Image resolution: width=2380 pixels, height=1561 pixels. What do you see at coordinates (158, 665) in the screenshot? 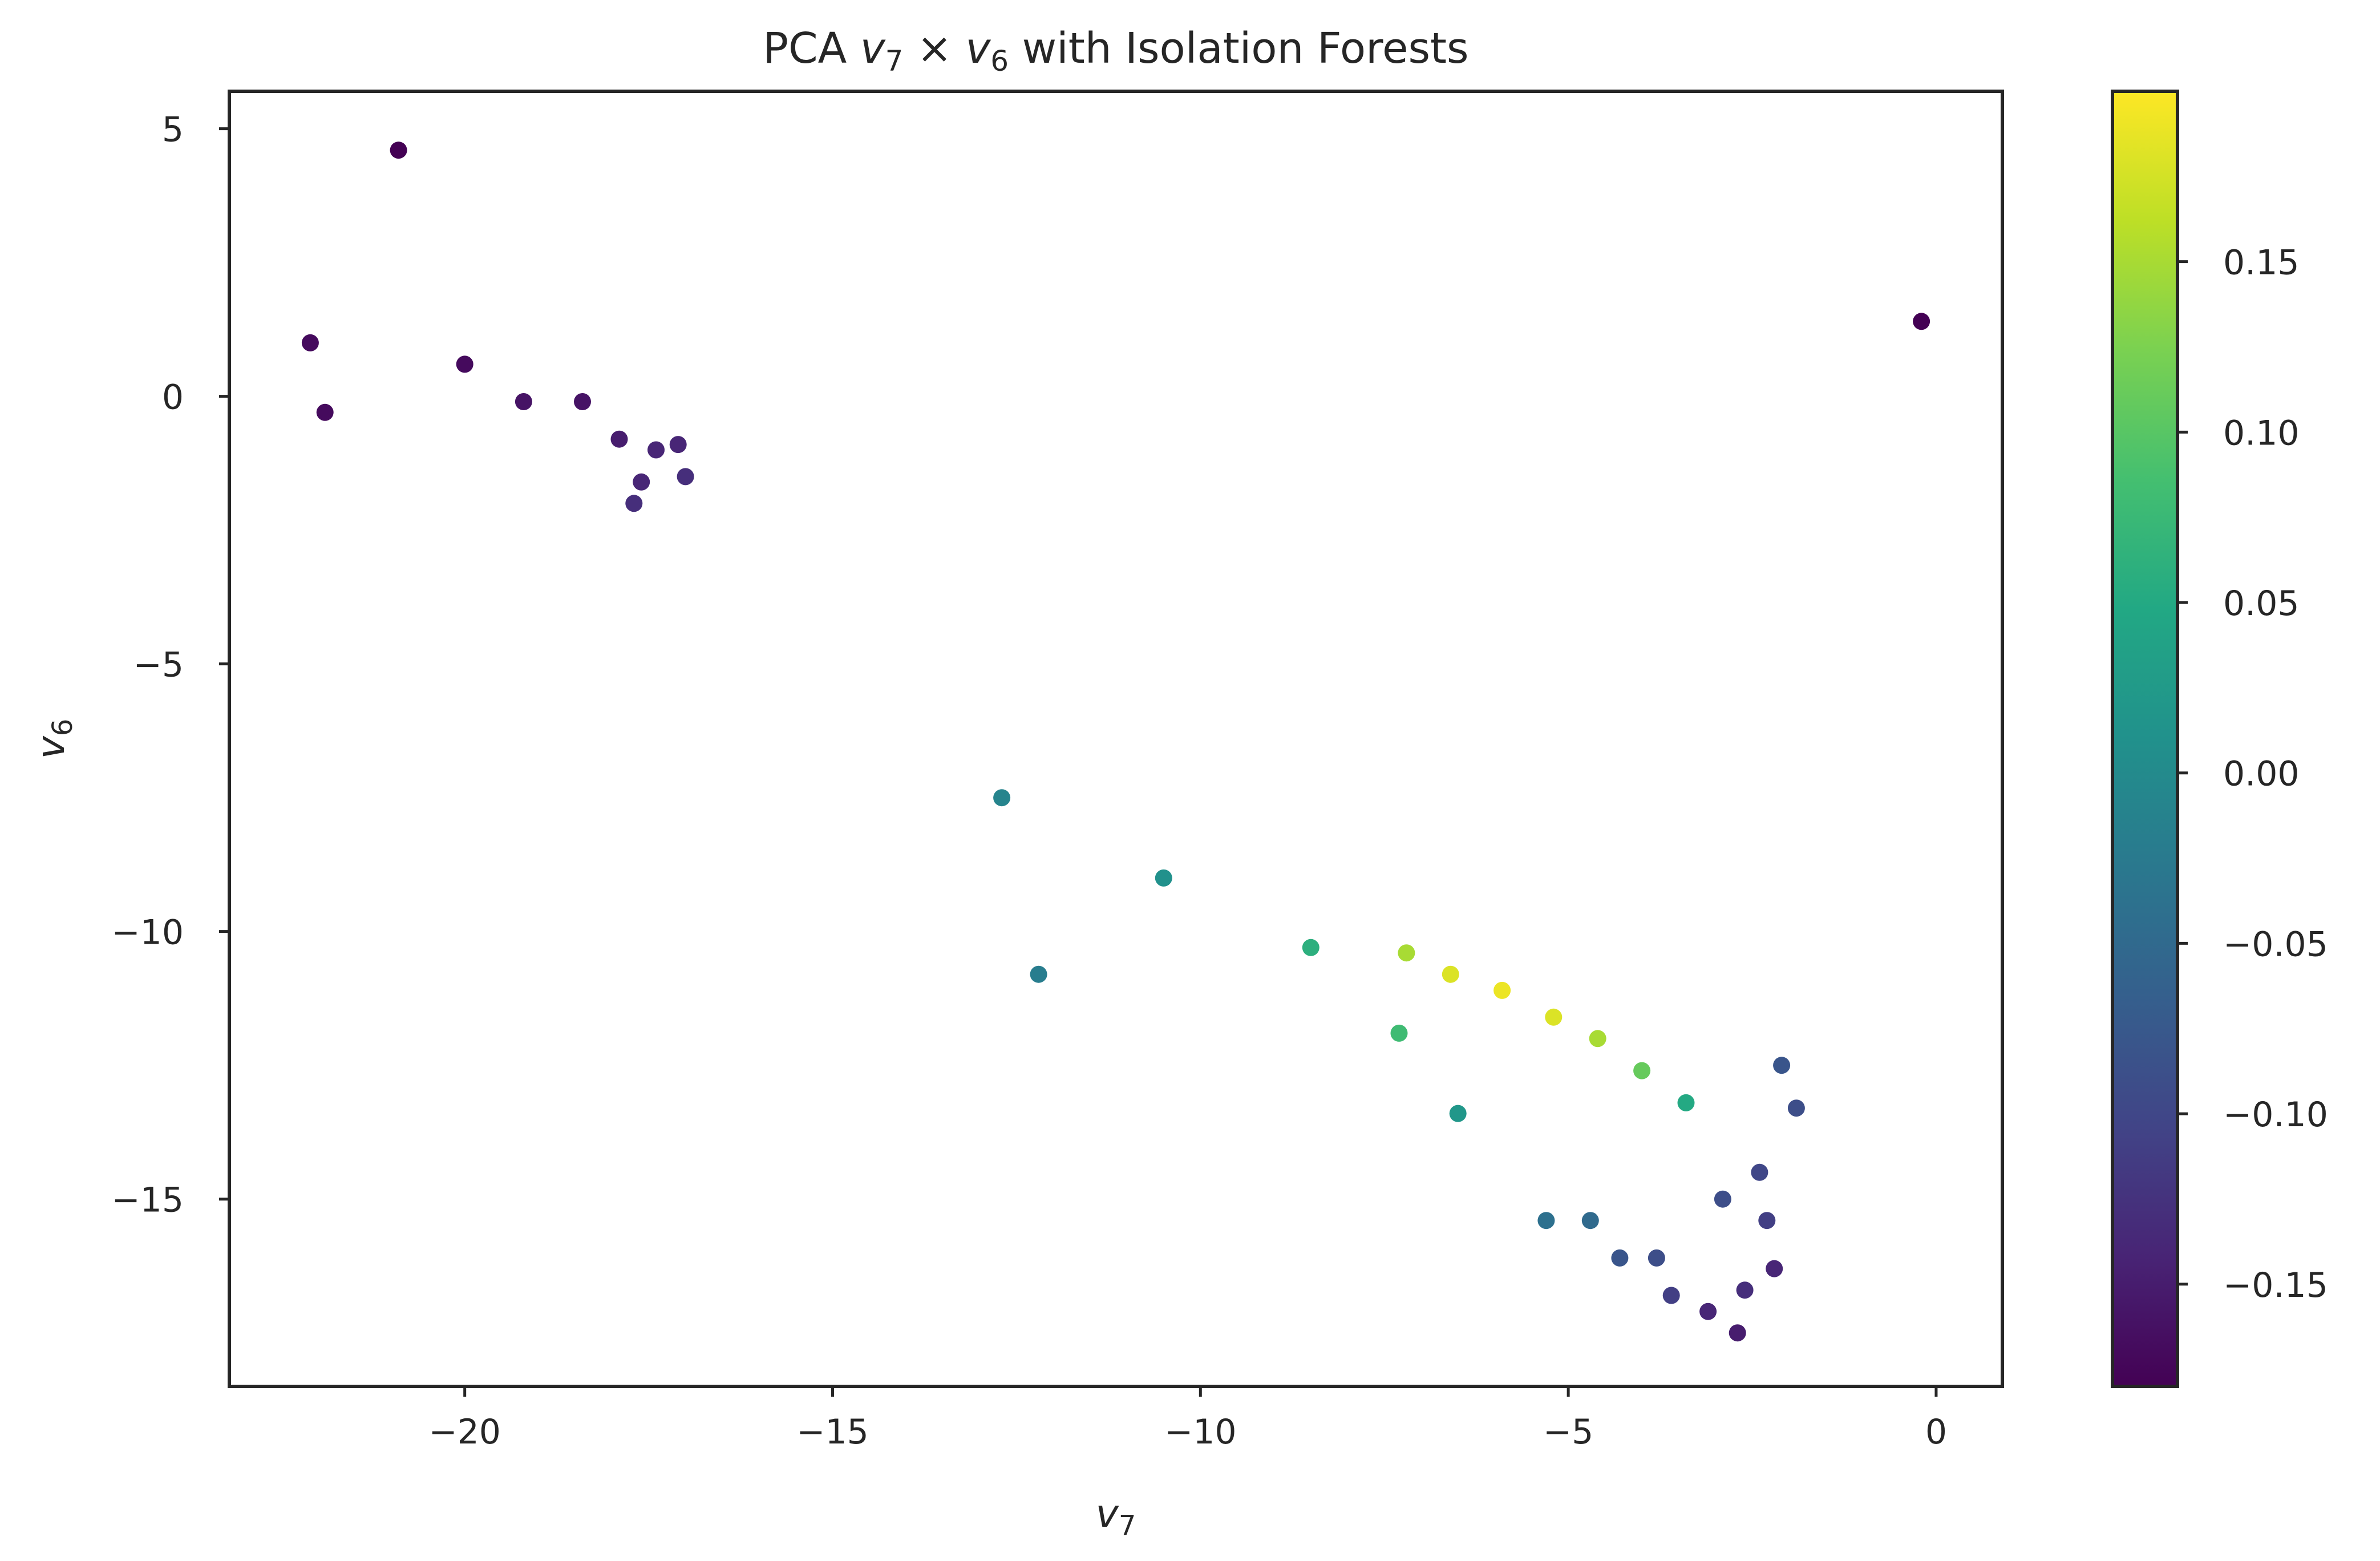
I see `y-tick-label: −5` at bounding box center [158, 665].